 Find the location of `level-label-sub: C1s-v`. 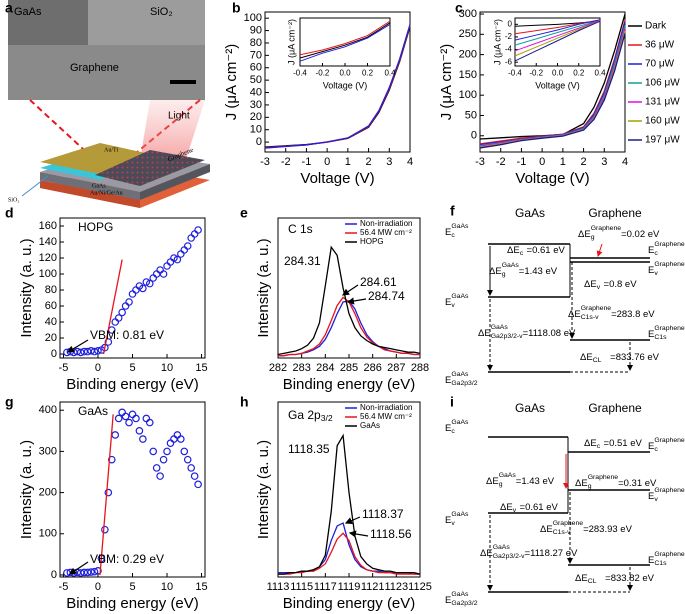

level-label-sub: C1s-v is located at coordinates (562, 532).